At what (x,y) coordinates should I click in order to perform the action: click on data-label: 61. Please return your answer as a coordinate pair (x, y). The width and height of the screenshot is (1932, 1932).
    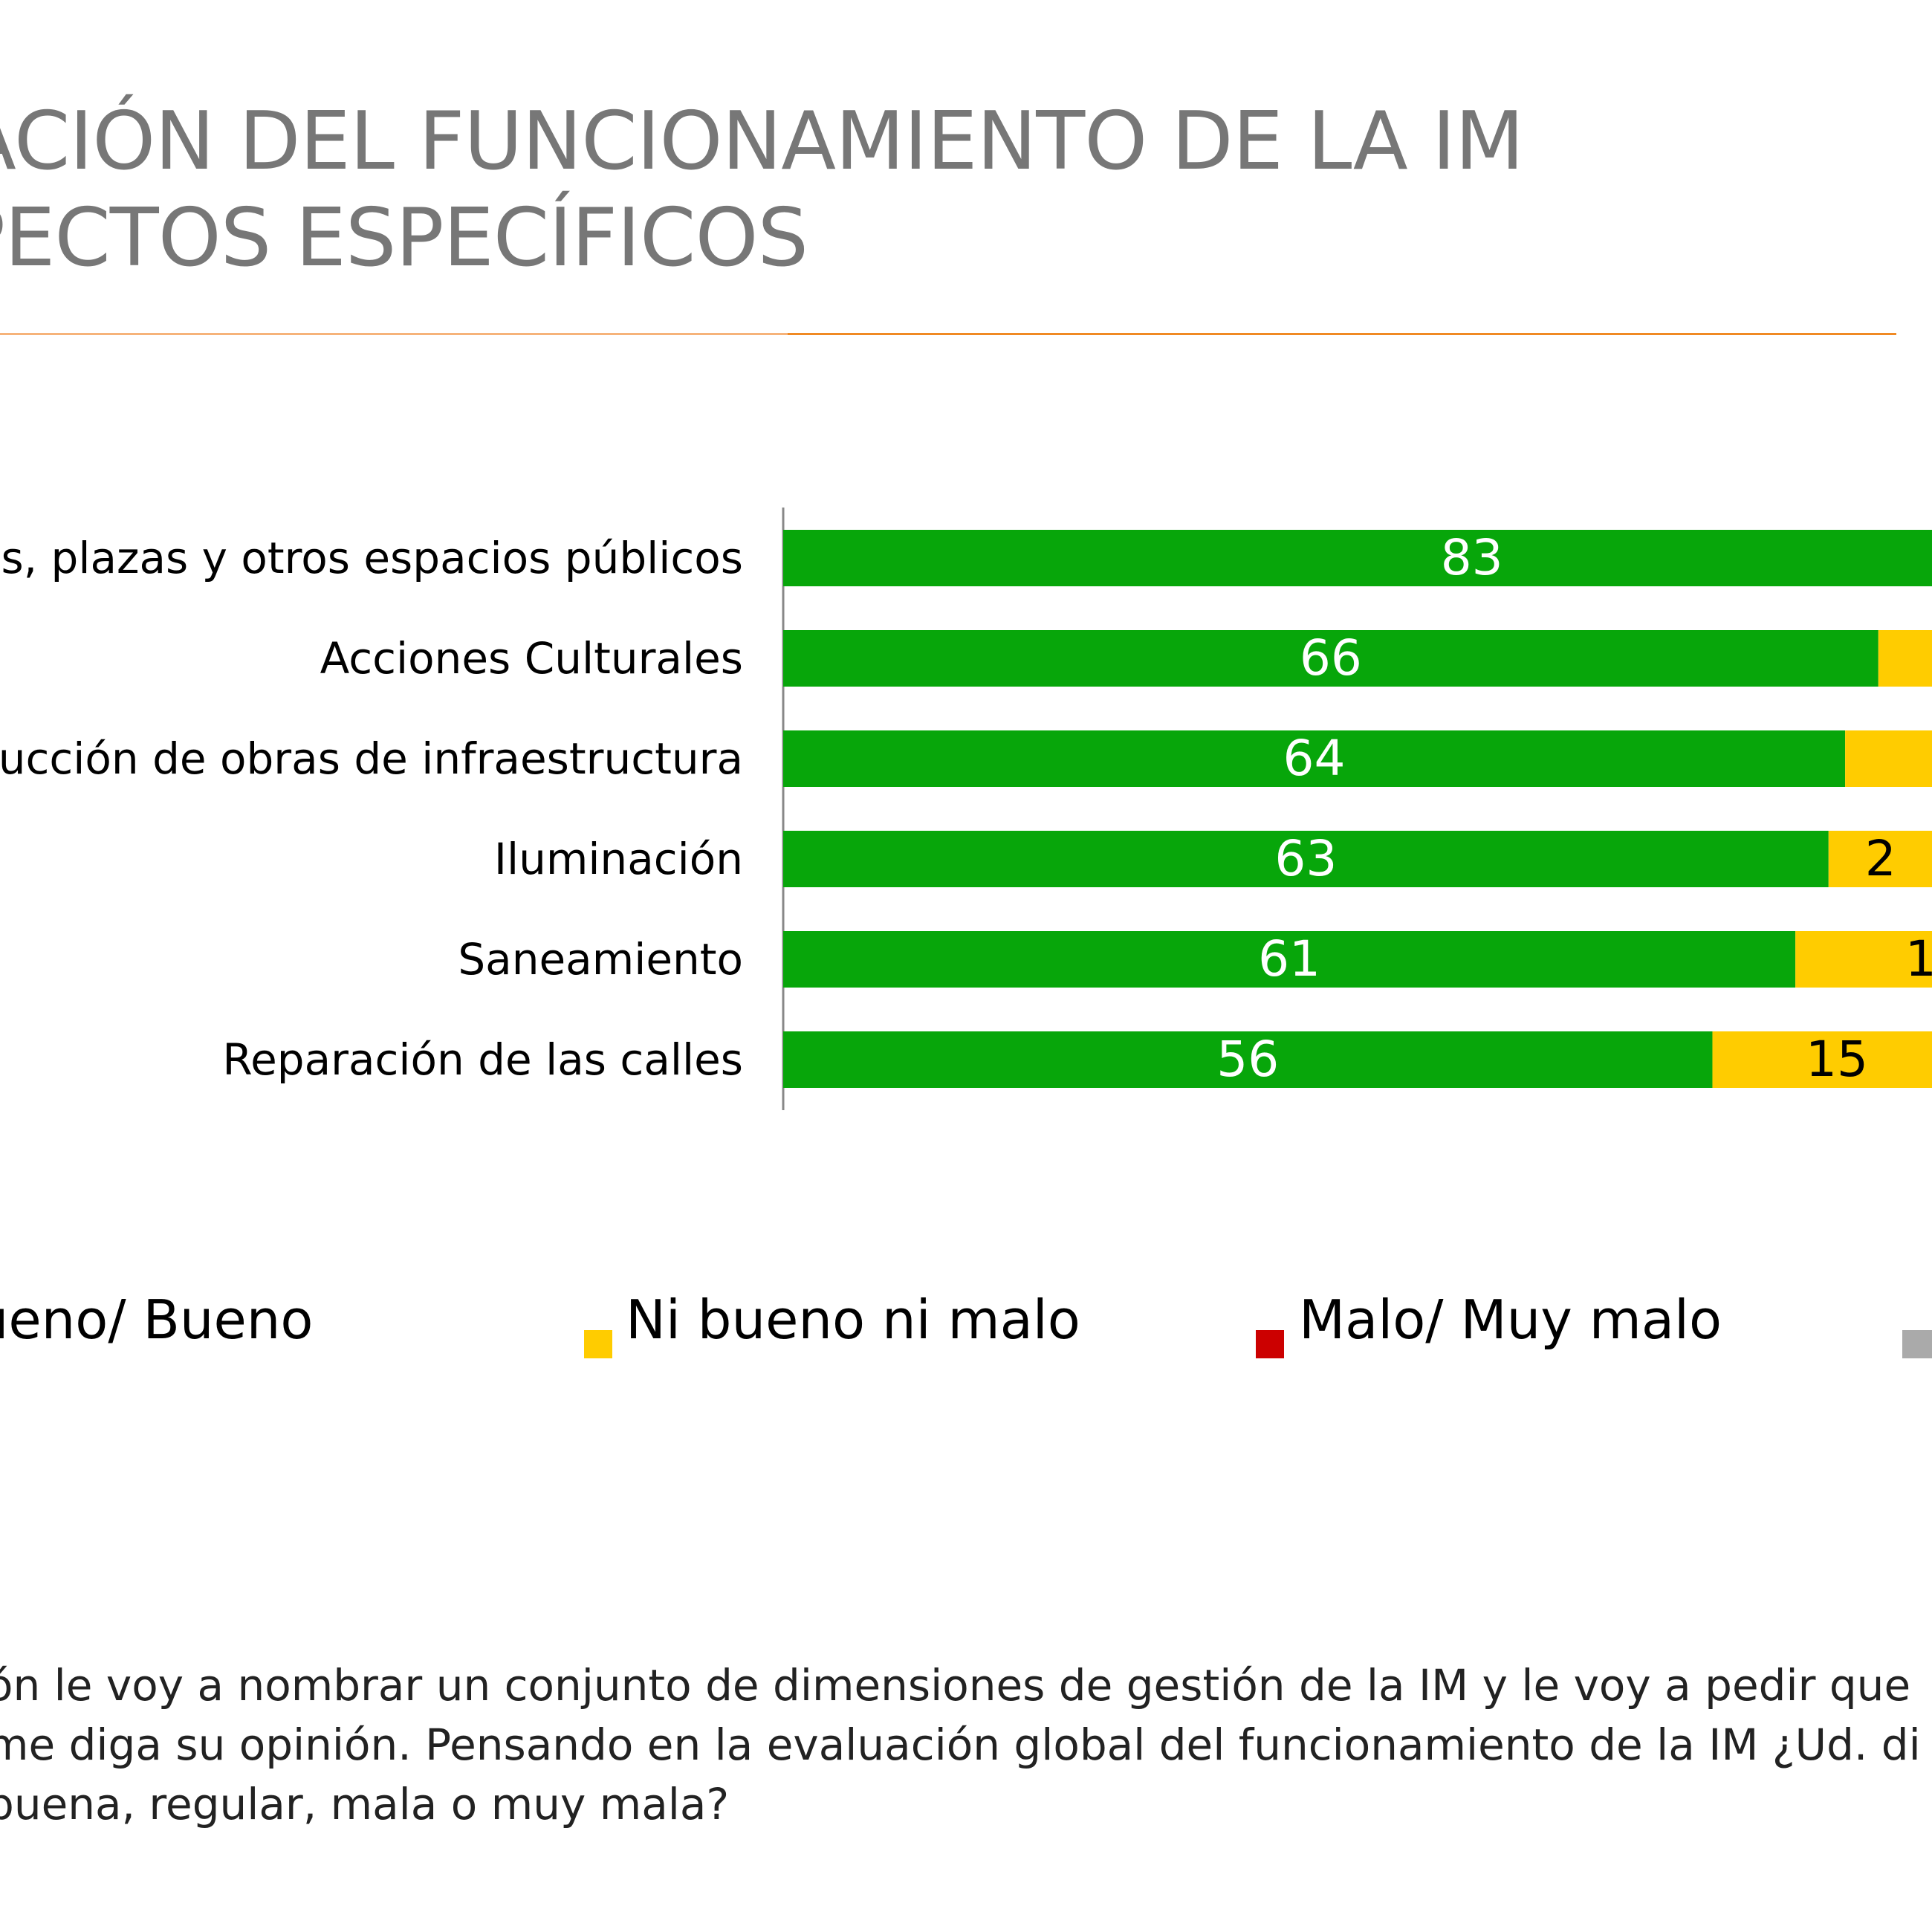
    Looking at the image, I should click on (1289, 959).